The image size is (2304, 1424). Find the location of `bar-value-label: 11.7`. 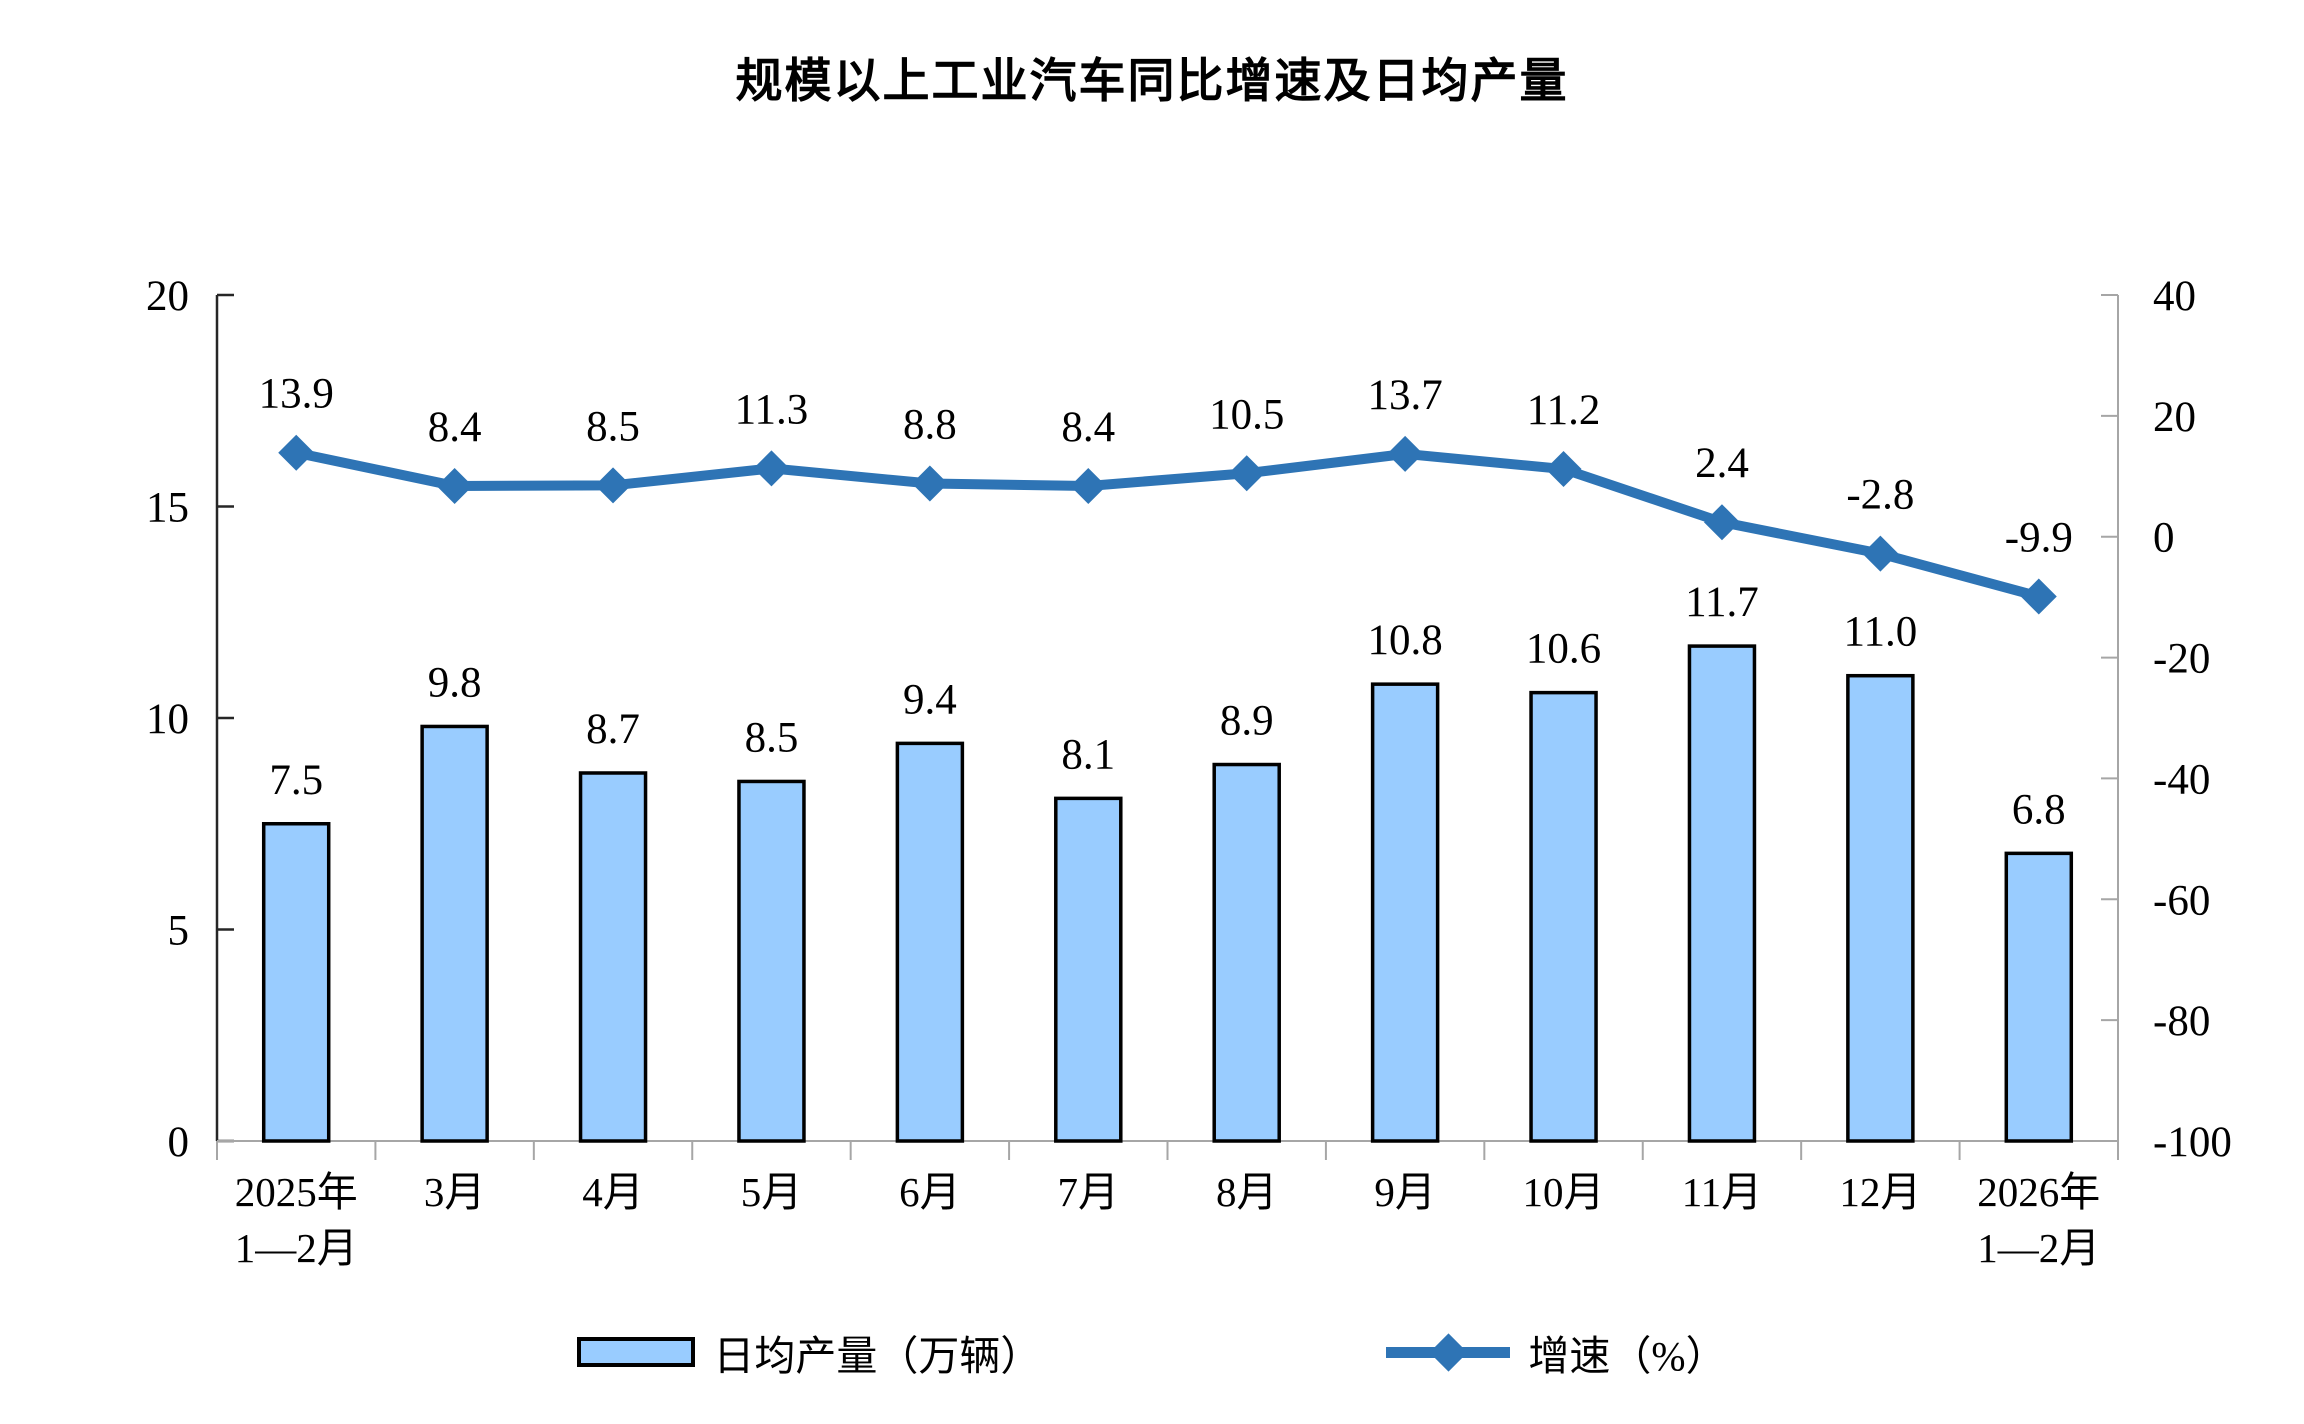

bar-value-label: 11.7 is located at coordinates (1722, 602).